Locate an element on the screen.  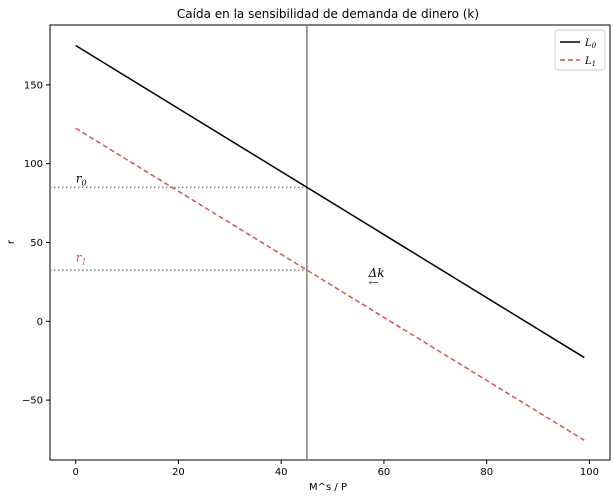
x-axis-label: M^s / P is located at coordinates (328, 487).